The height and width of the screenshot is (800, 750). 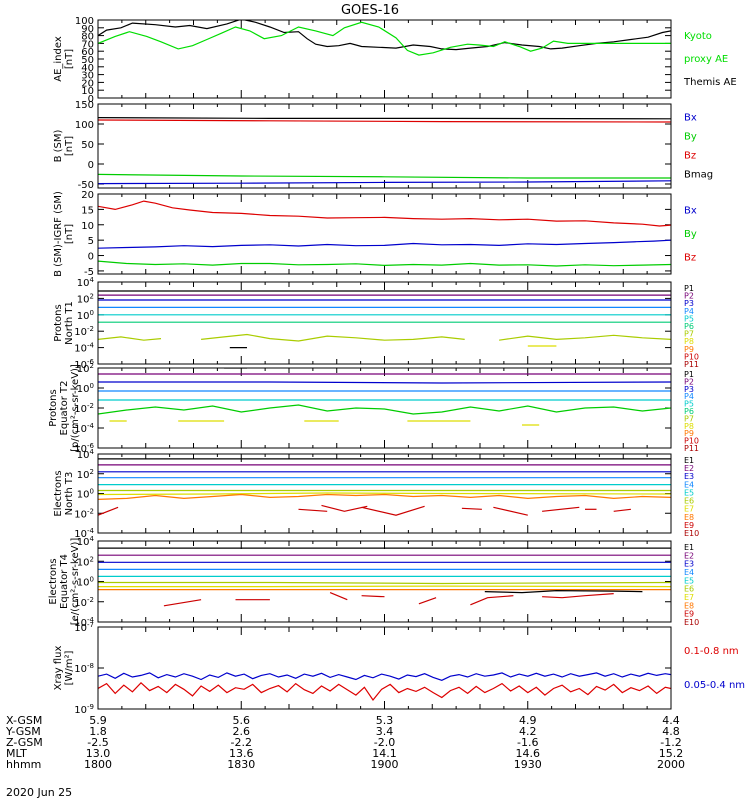 What do you see at coordinates (528, 764) in the screenshot?
I see `x-table-value: 1930` at bounding box center [528, 764].